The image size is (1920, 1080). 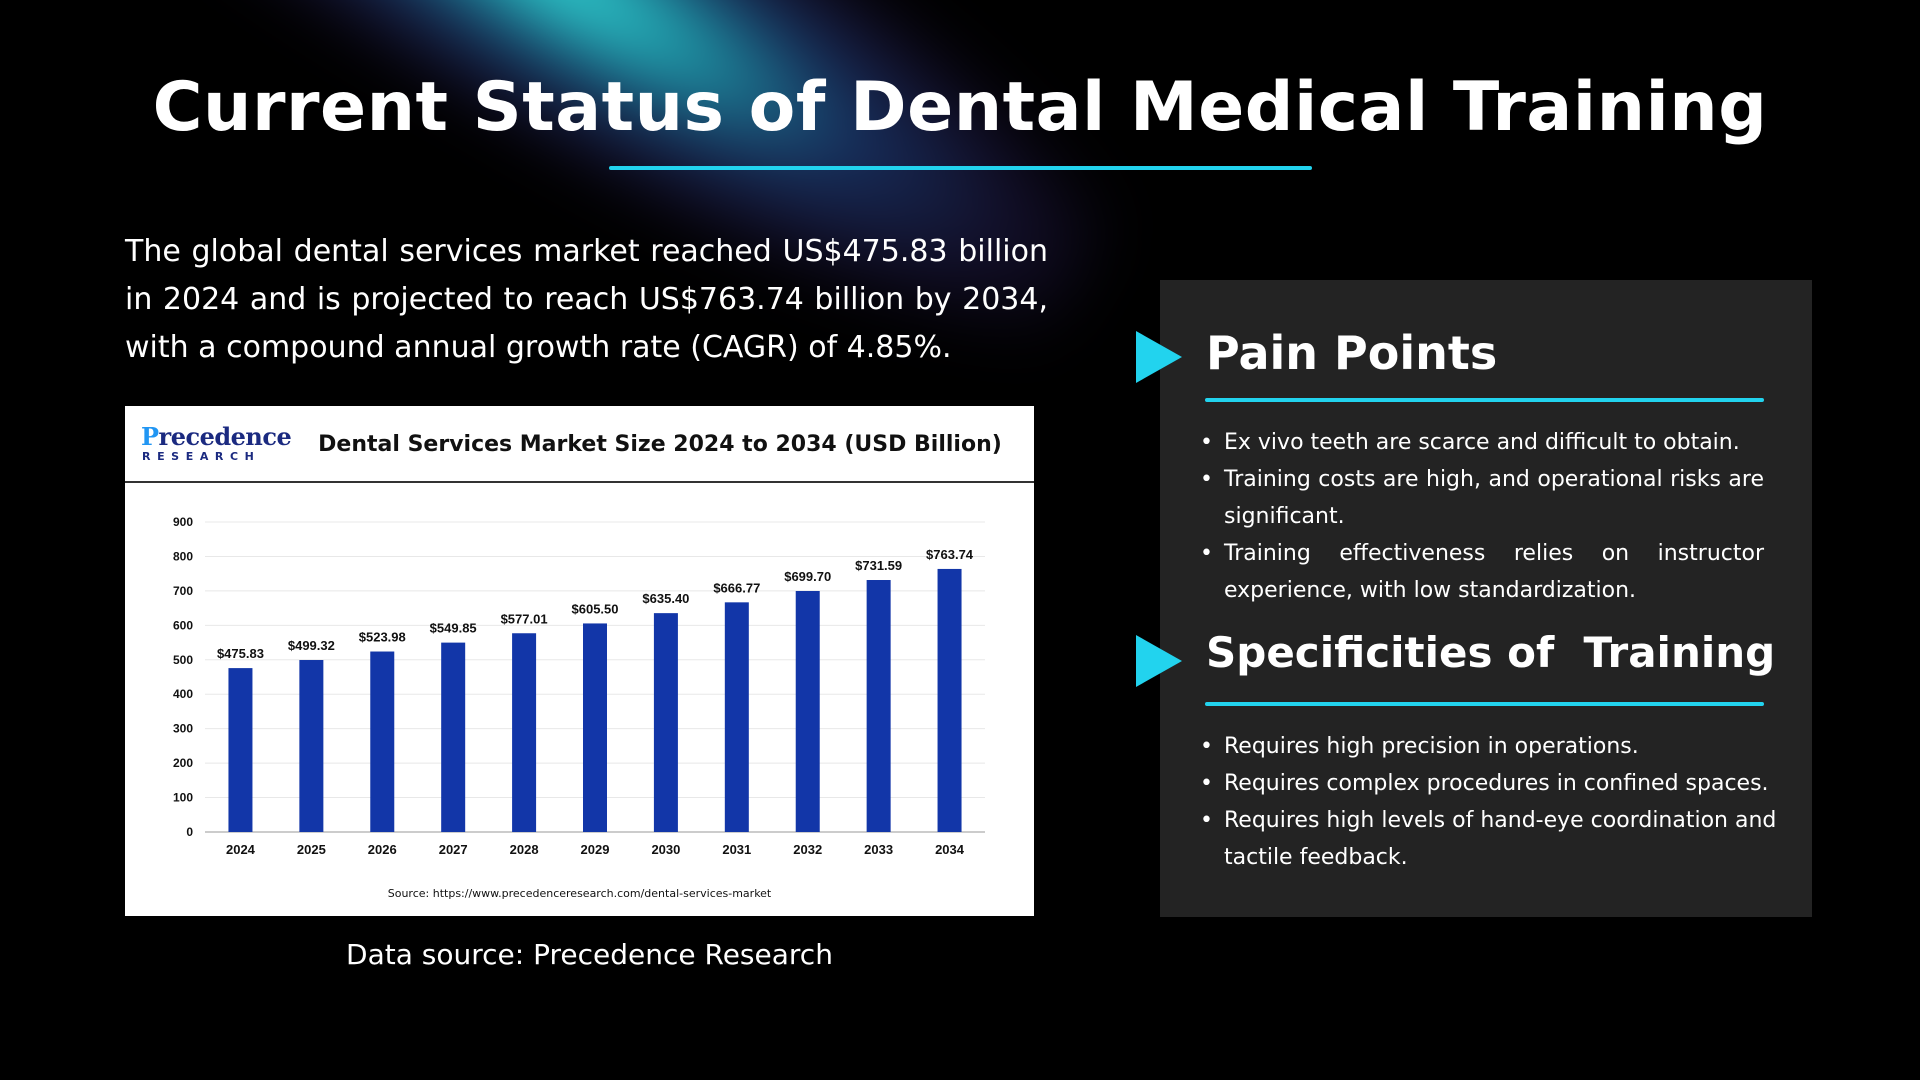 What do you see at coordinates (183, 522) in the screenshot?
I see `y-tick-label: 900` at bounding box center [183, 522].